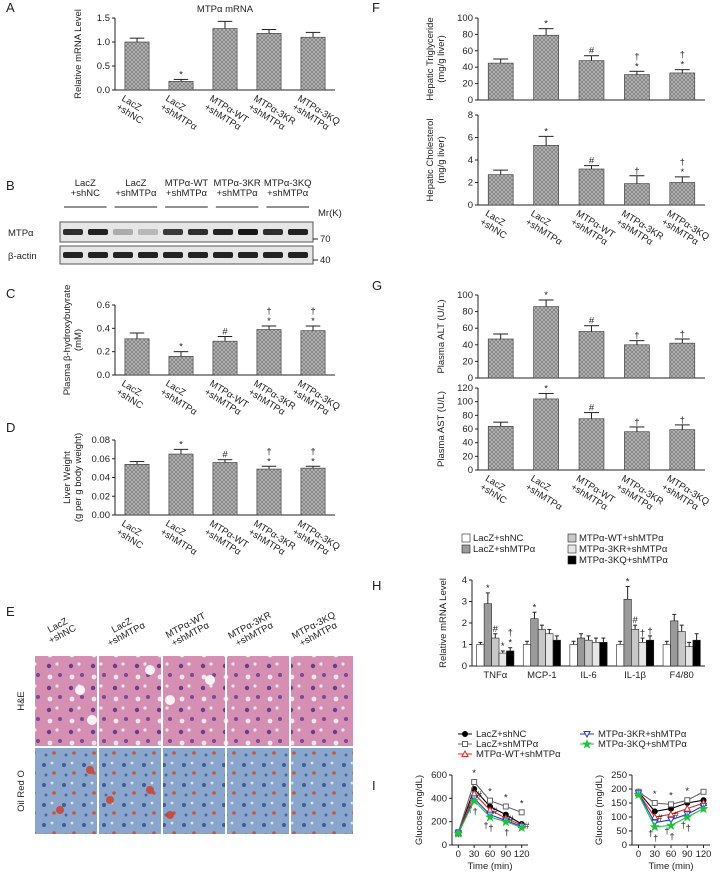 This screenshot has width=720, height=883. I want to click on legend-label: LacZ+shNC, so click(501, 734).